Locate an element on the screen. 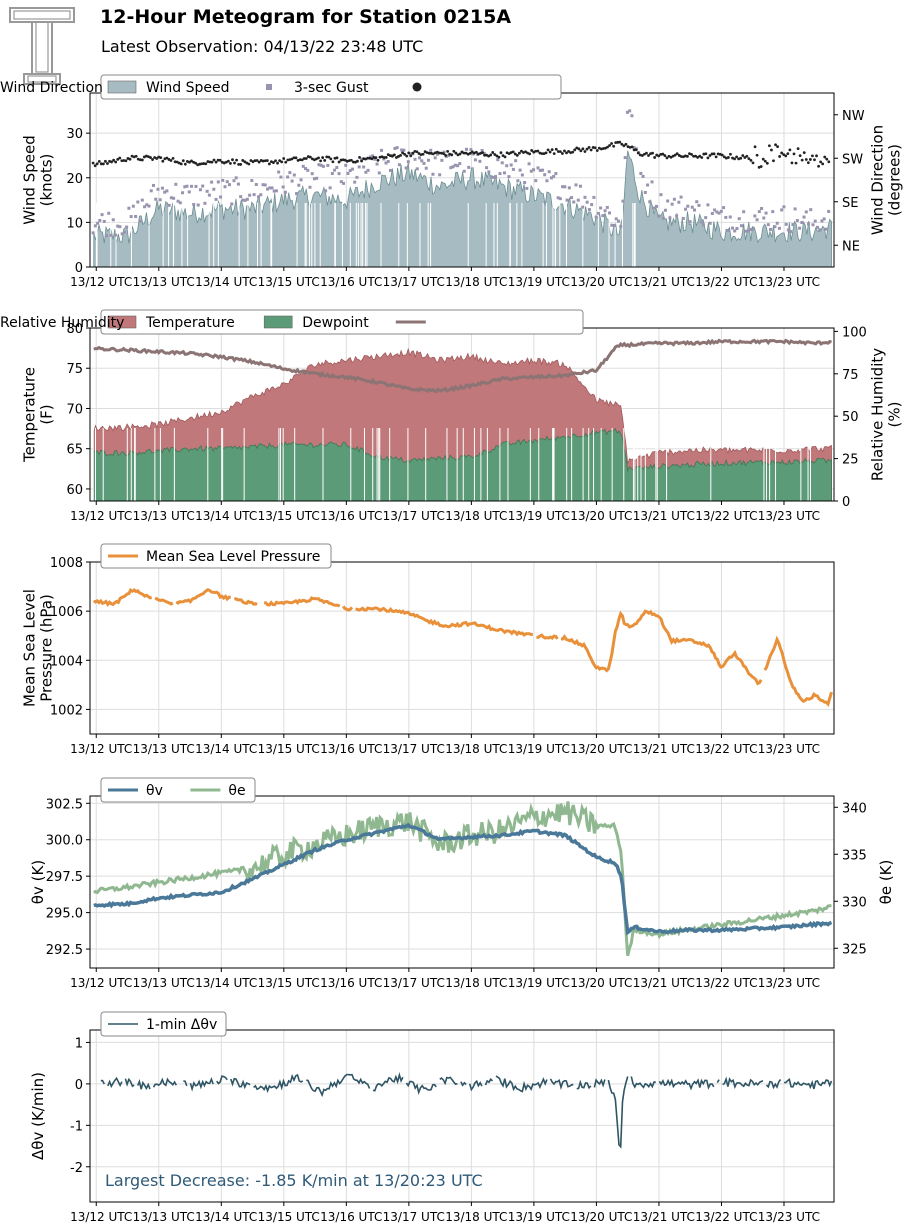  y-tick-label: 0 is located at coordinates (79, 268).